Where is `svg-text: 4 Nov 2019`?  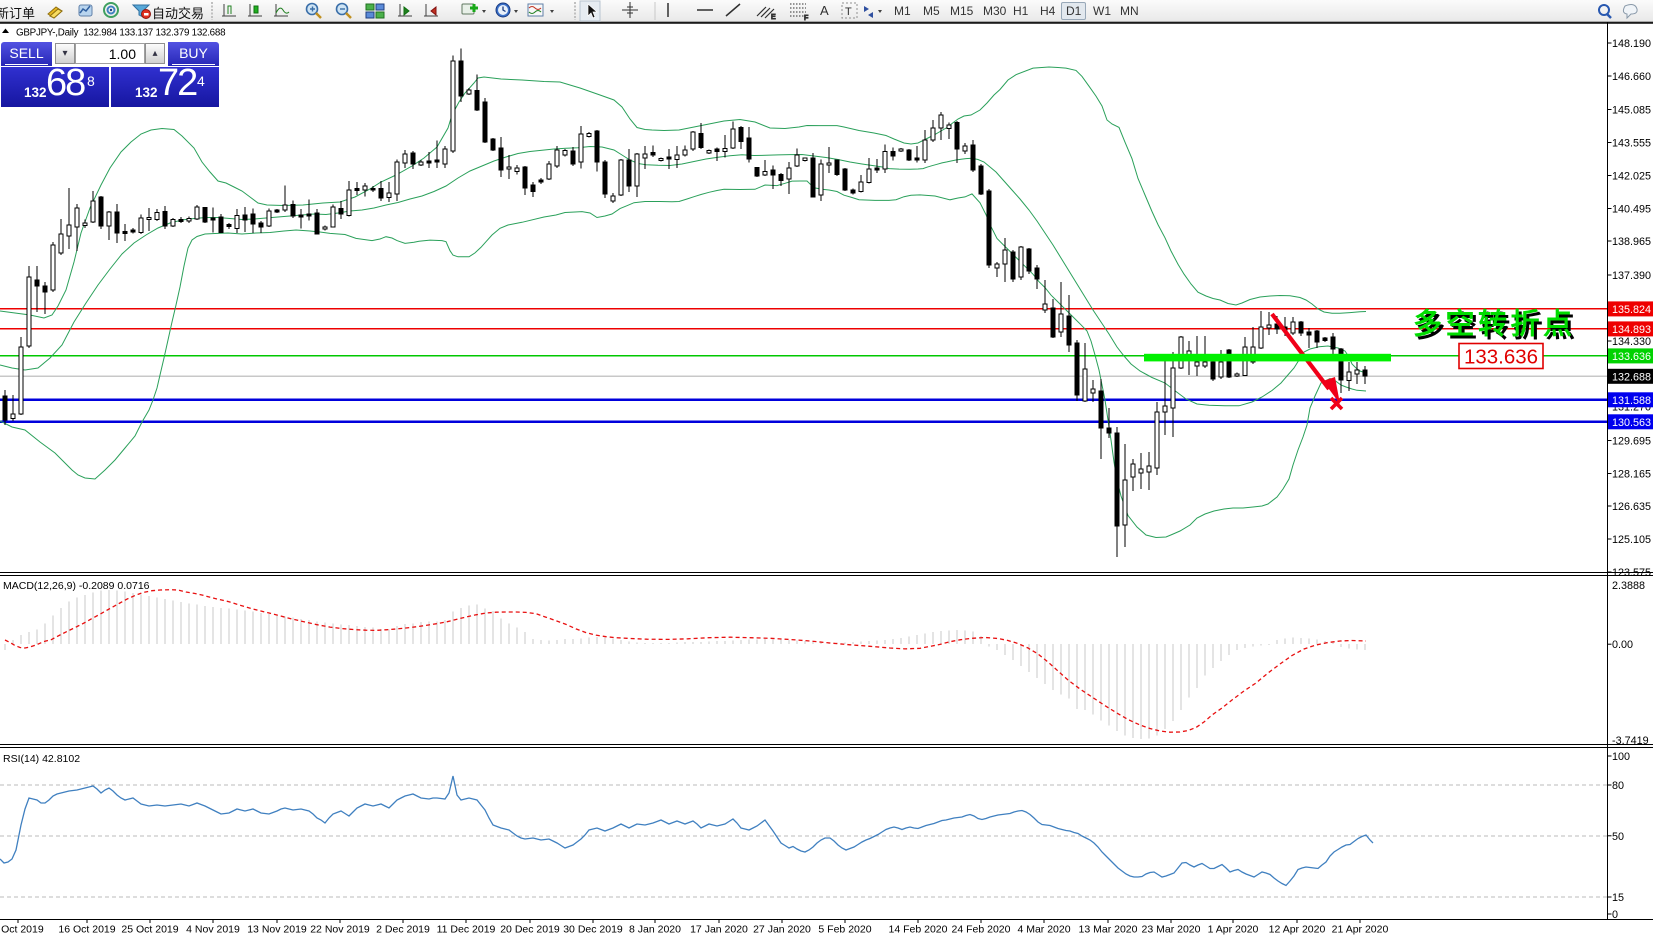 svg-text: 4 Nov 2019 is located at coordinates (213, 930).